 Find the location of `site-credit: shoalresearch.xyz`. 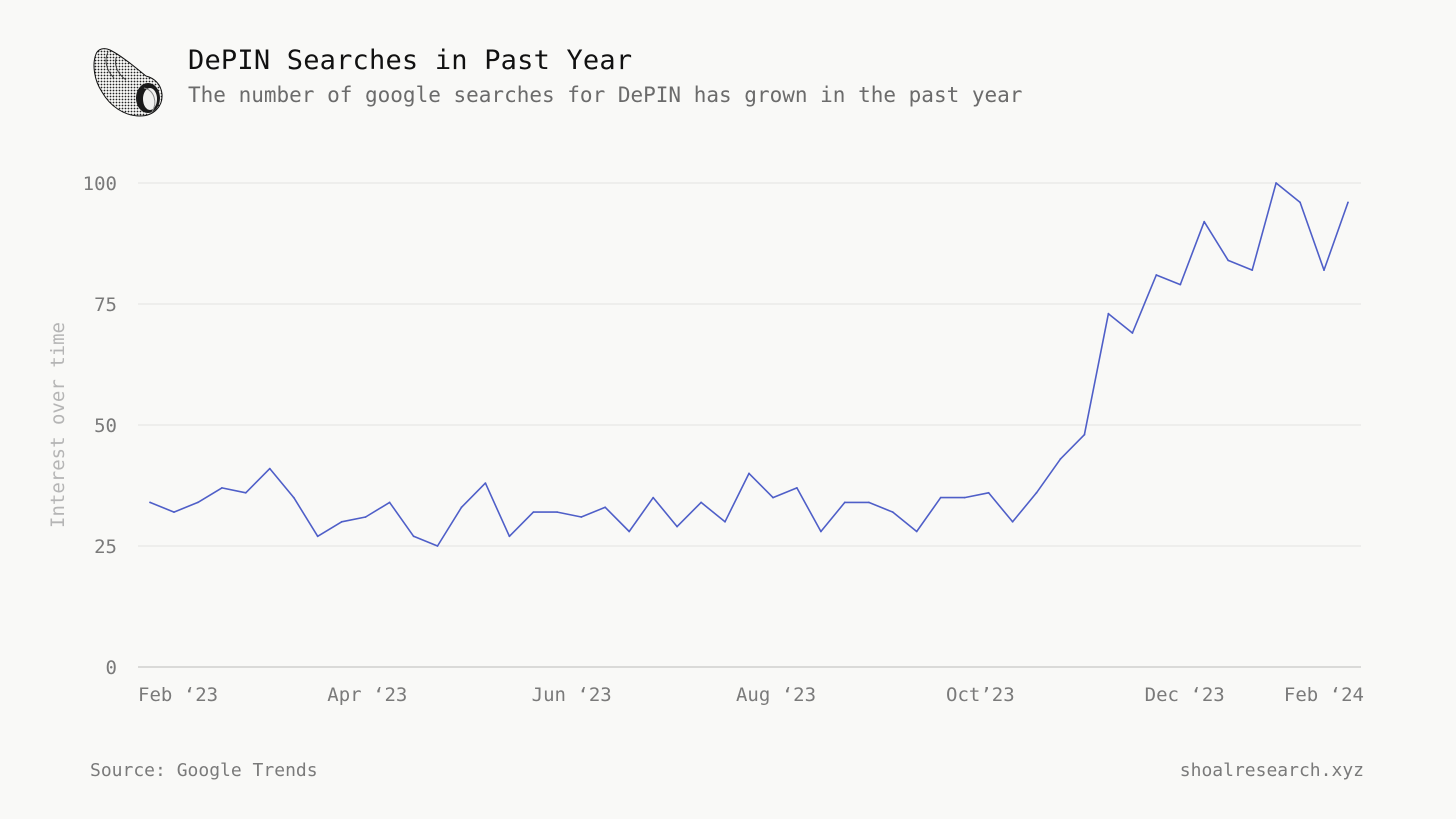

site-credit: shoalresearch.xyz is located at coordinates (1271, 770).